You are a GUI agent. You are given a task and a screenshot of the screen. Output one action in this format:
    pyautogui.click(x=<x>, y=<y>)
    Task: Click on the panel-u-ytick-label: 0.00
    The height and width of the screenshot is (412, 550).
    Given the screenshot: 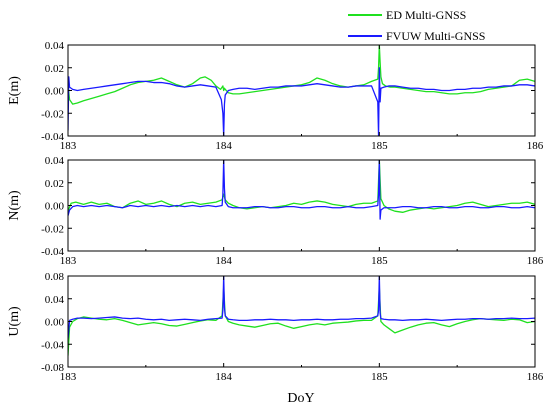 What is the action you would take?
    pyautogui.click(x=55, y=323)
    